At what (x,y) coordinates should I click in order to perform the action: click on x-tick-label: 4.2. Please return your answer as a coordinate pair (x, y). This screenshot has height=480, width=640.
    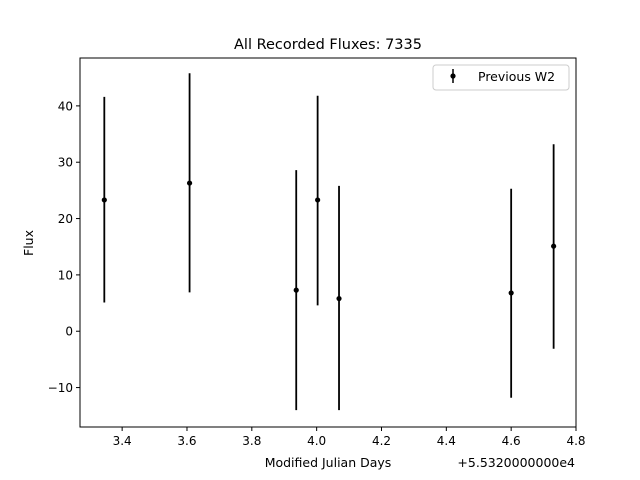
    Looking at the image, I should click on (381, 441).